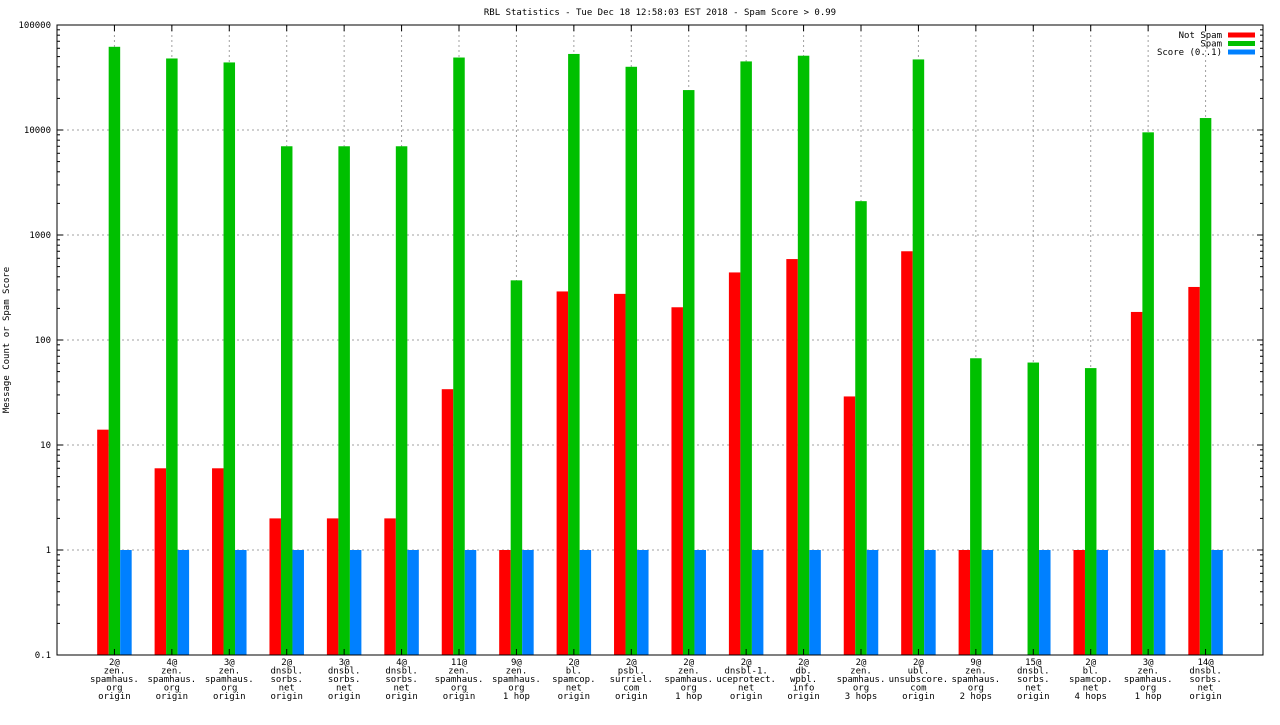 This screenshot has width=1280, height=725. Describe the element at coordinates (803, 680) in the screenshot. I see `x-tick-label: wpbl.` at that location.